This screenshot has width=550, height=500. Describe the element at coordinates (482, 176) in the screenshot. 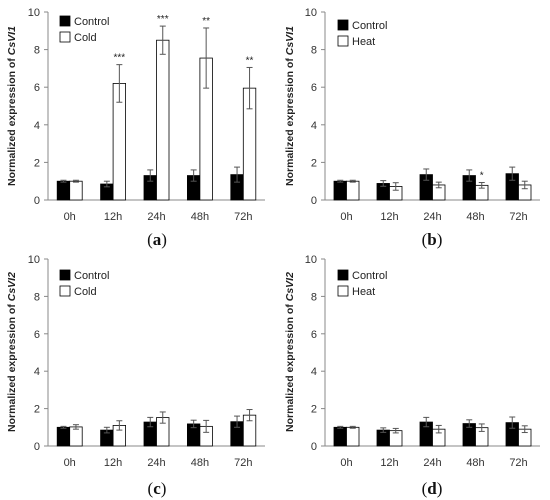

I see `significance-marker: *` at that location.